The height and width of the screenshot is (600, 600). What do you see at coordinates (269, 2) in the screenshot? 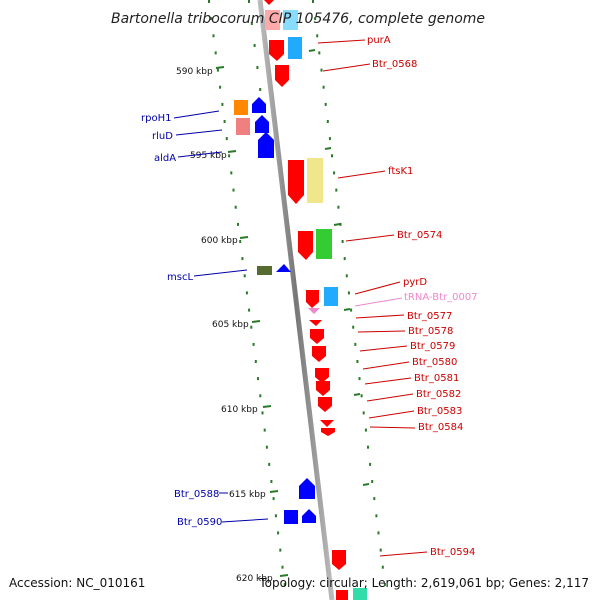
I see `gene-top-cut` at bounding box center [269, 2].